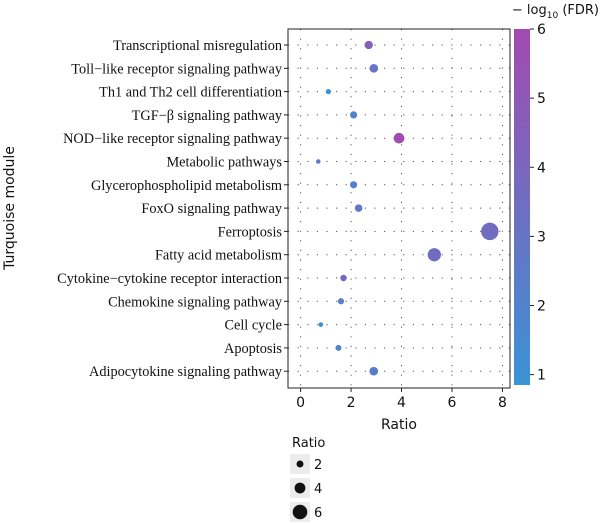 Image resolution: width=600 pixels, height=523 pixels. What do you see at coordinates (195, 302) in the screenshot?
I see `y-tick-label: Chemokine signaling pathway` at bounding box center [195, 302].